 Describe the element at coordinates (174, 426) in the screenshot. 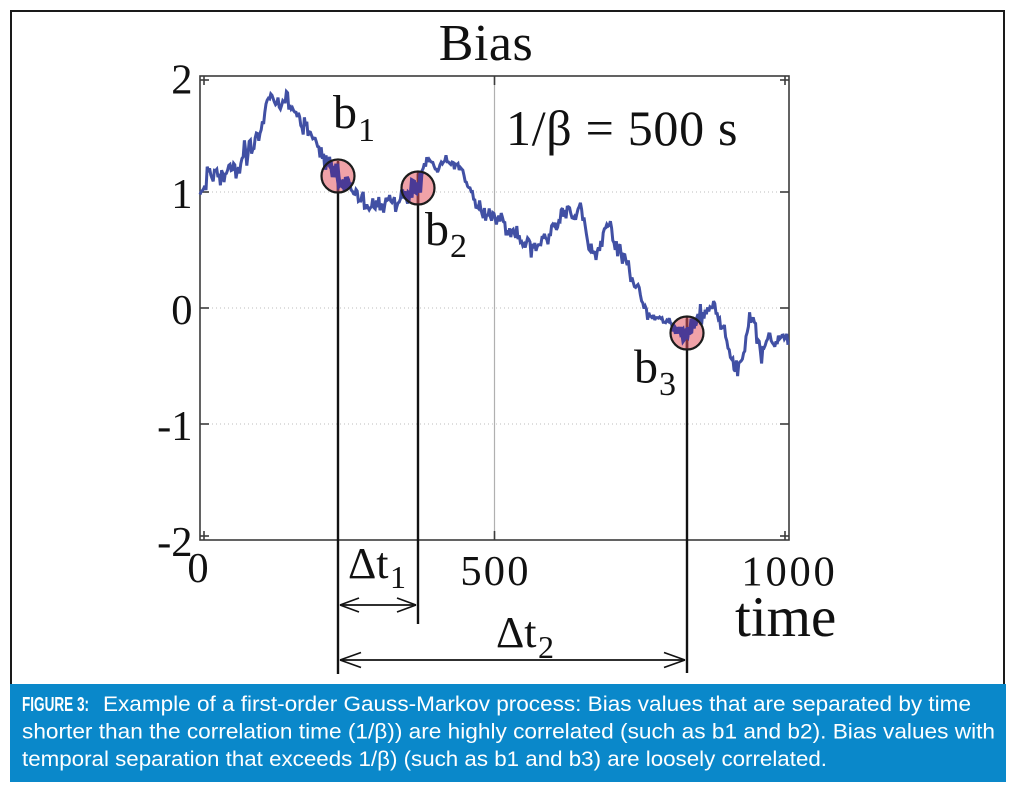

I see `svg-text: -1` at that location.